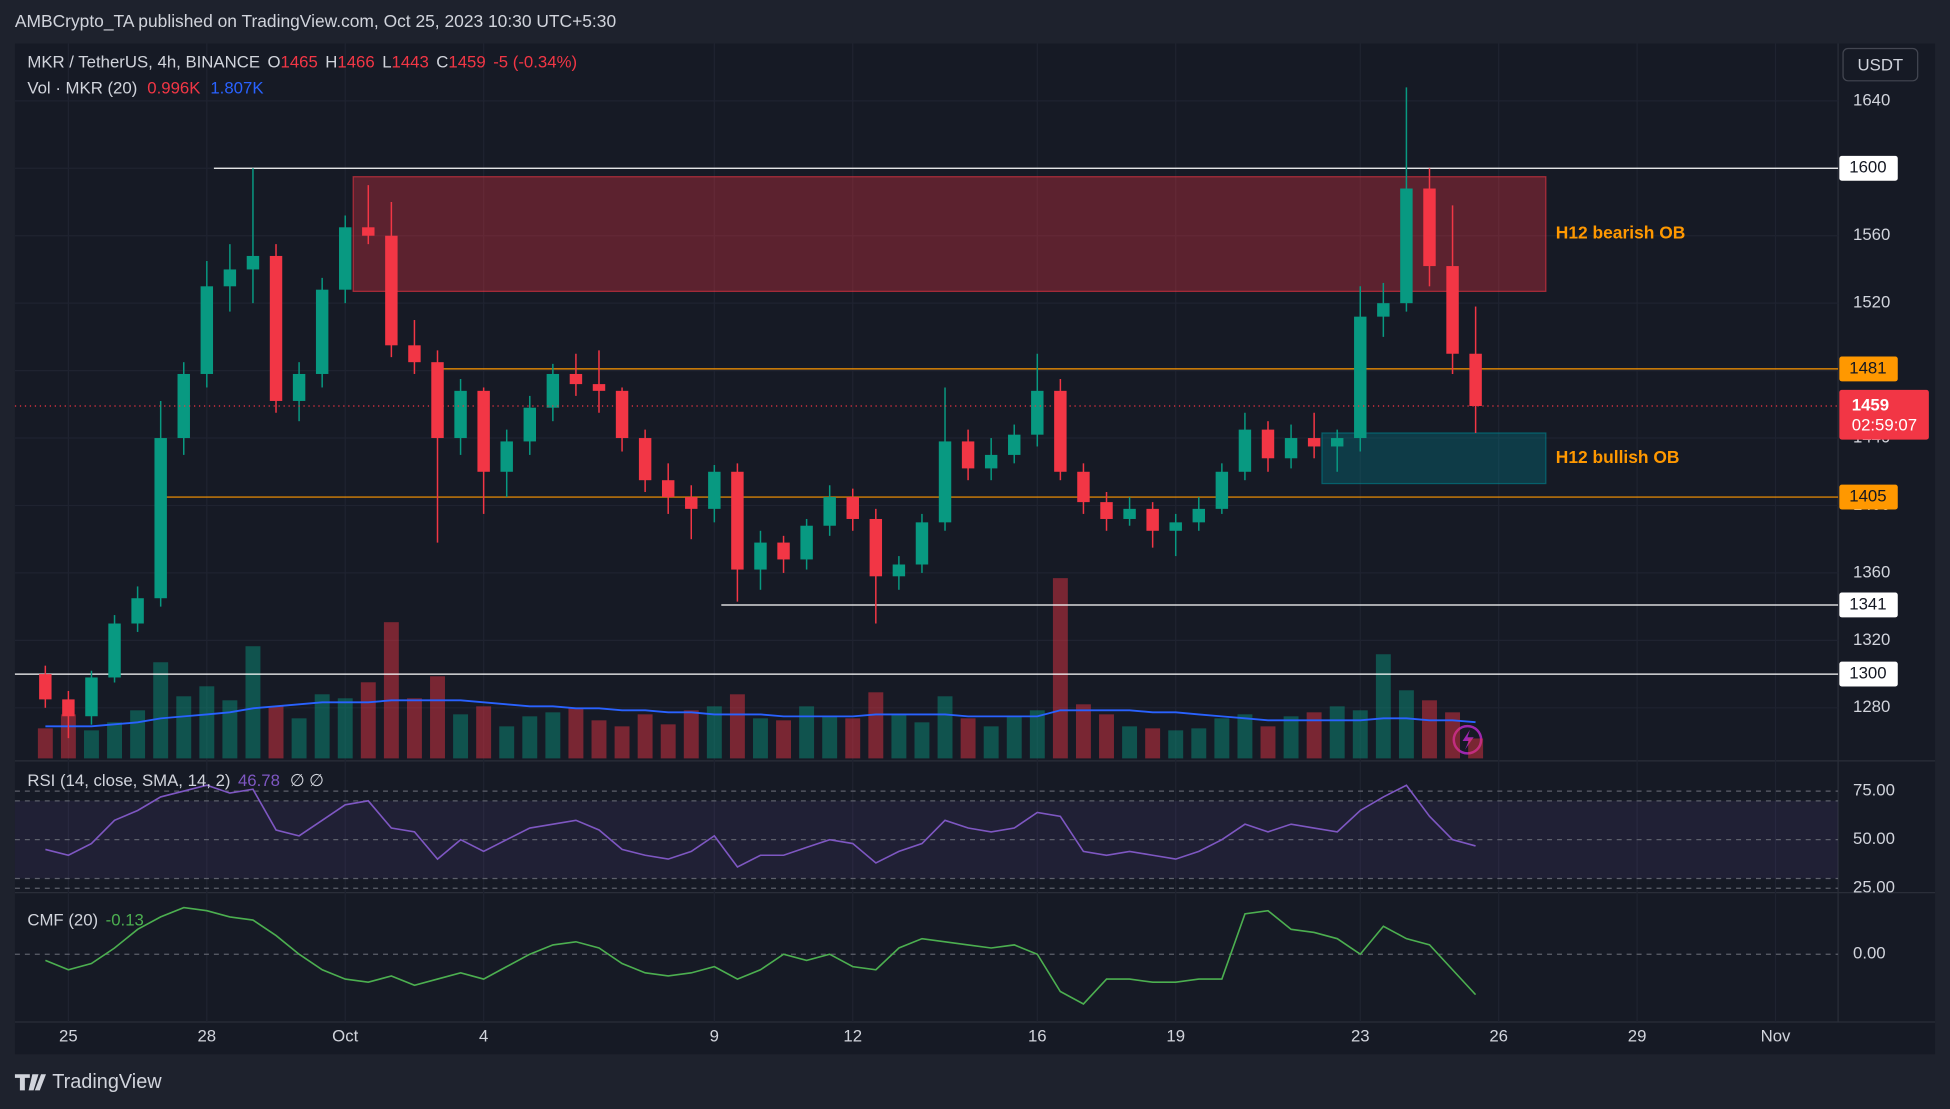  I want to click on alert-bolt, so click(1468, 739).